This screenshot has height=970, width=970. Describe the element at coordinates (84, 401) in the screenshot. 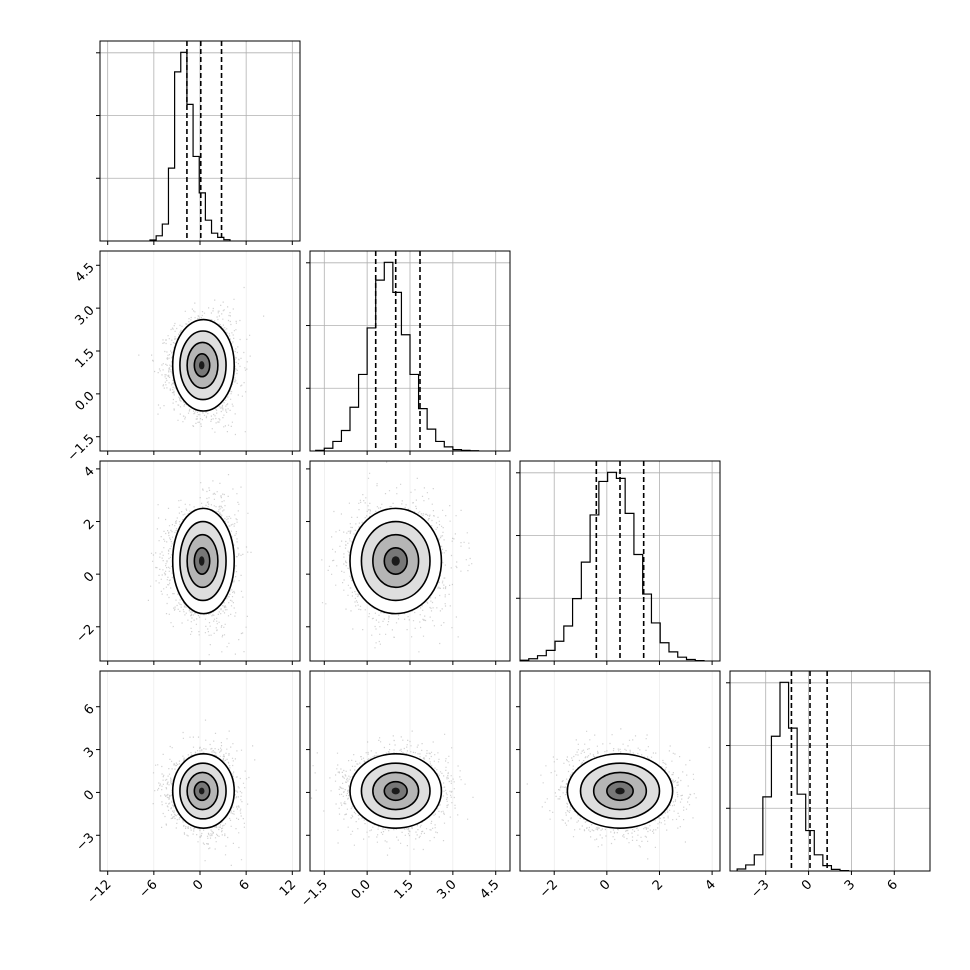

I see `y-tick-label: 0.0` at that location.